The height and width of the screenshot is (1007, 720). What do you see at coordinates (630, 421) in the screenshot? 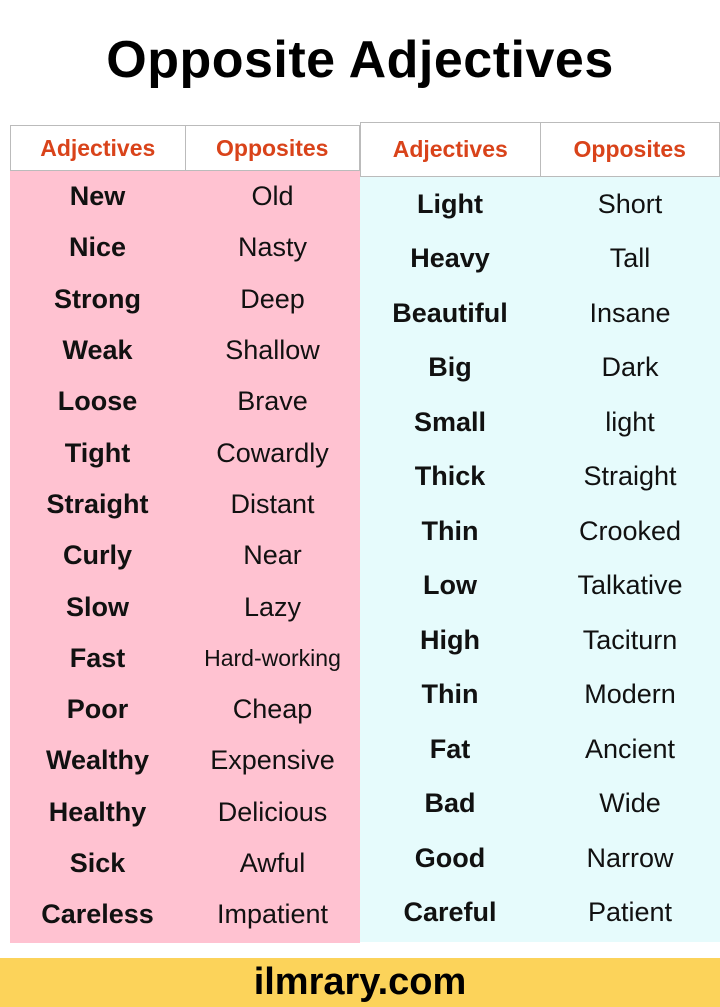
I see `opposite-cell: light` at bounding box center [630, 421].